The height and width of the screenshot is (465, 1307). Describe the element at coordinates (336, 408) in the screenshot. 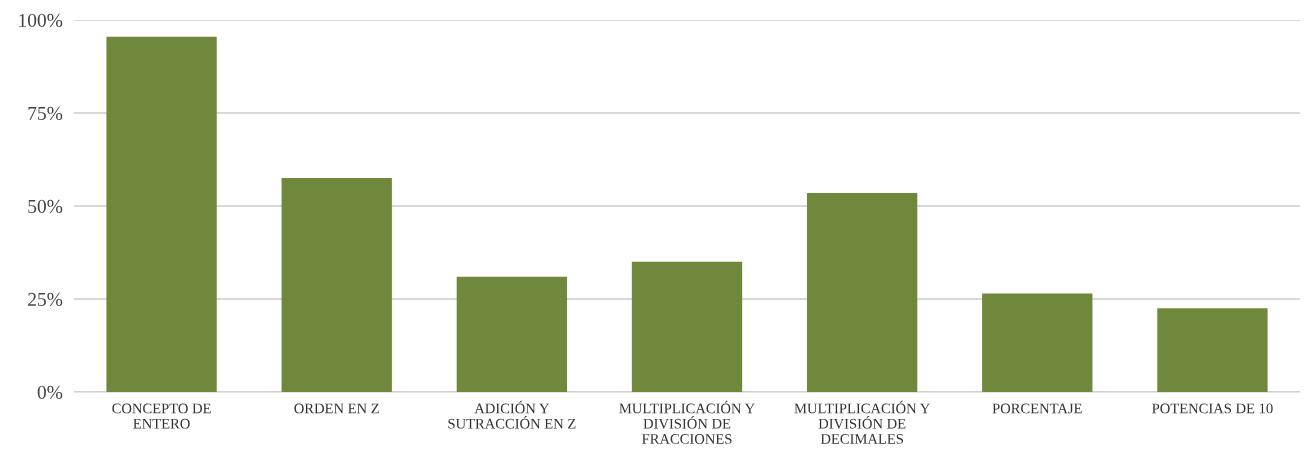

I see `x-tick-label: ORDEN EN Z` at that location.